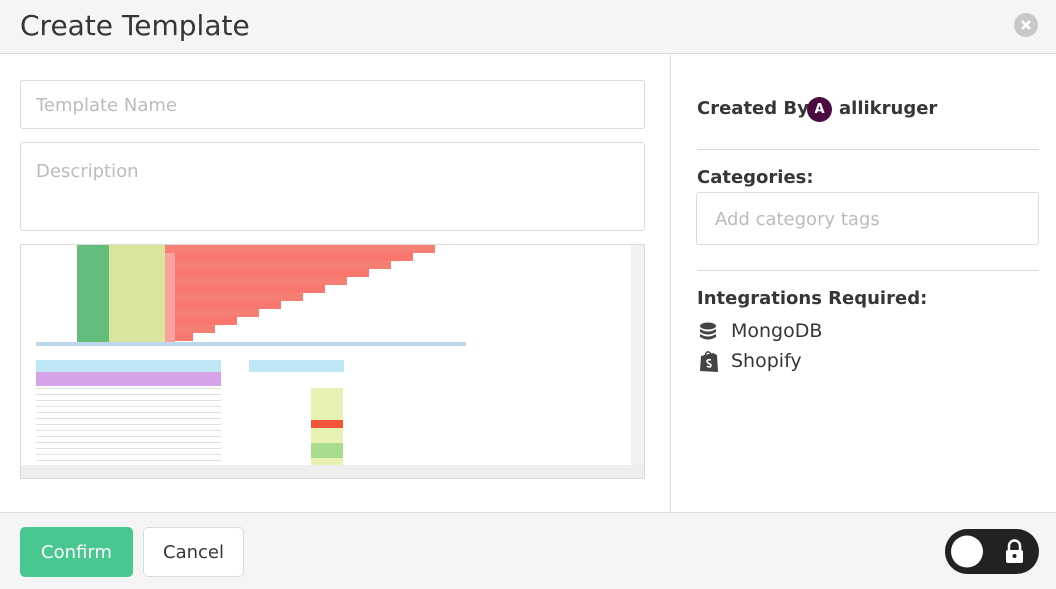  I want to click on modal-header: Create Template, so click(528, 27).